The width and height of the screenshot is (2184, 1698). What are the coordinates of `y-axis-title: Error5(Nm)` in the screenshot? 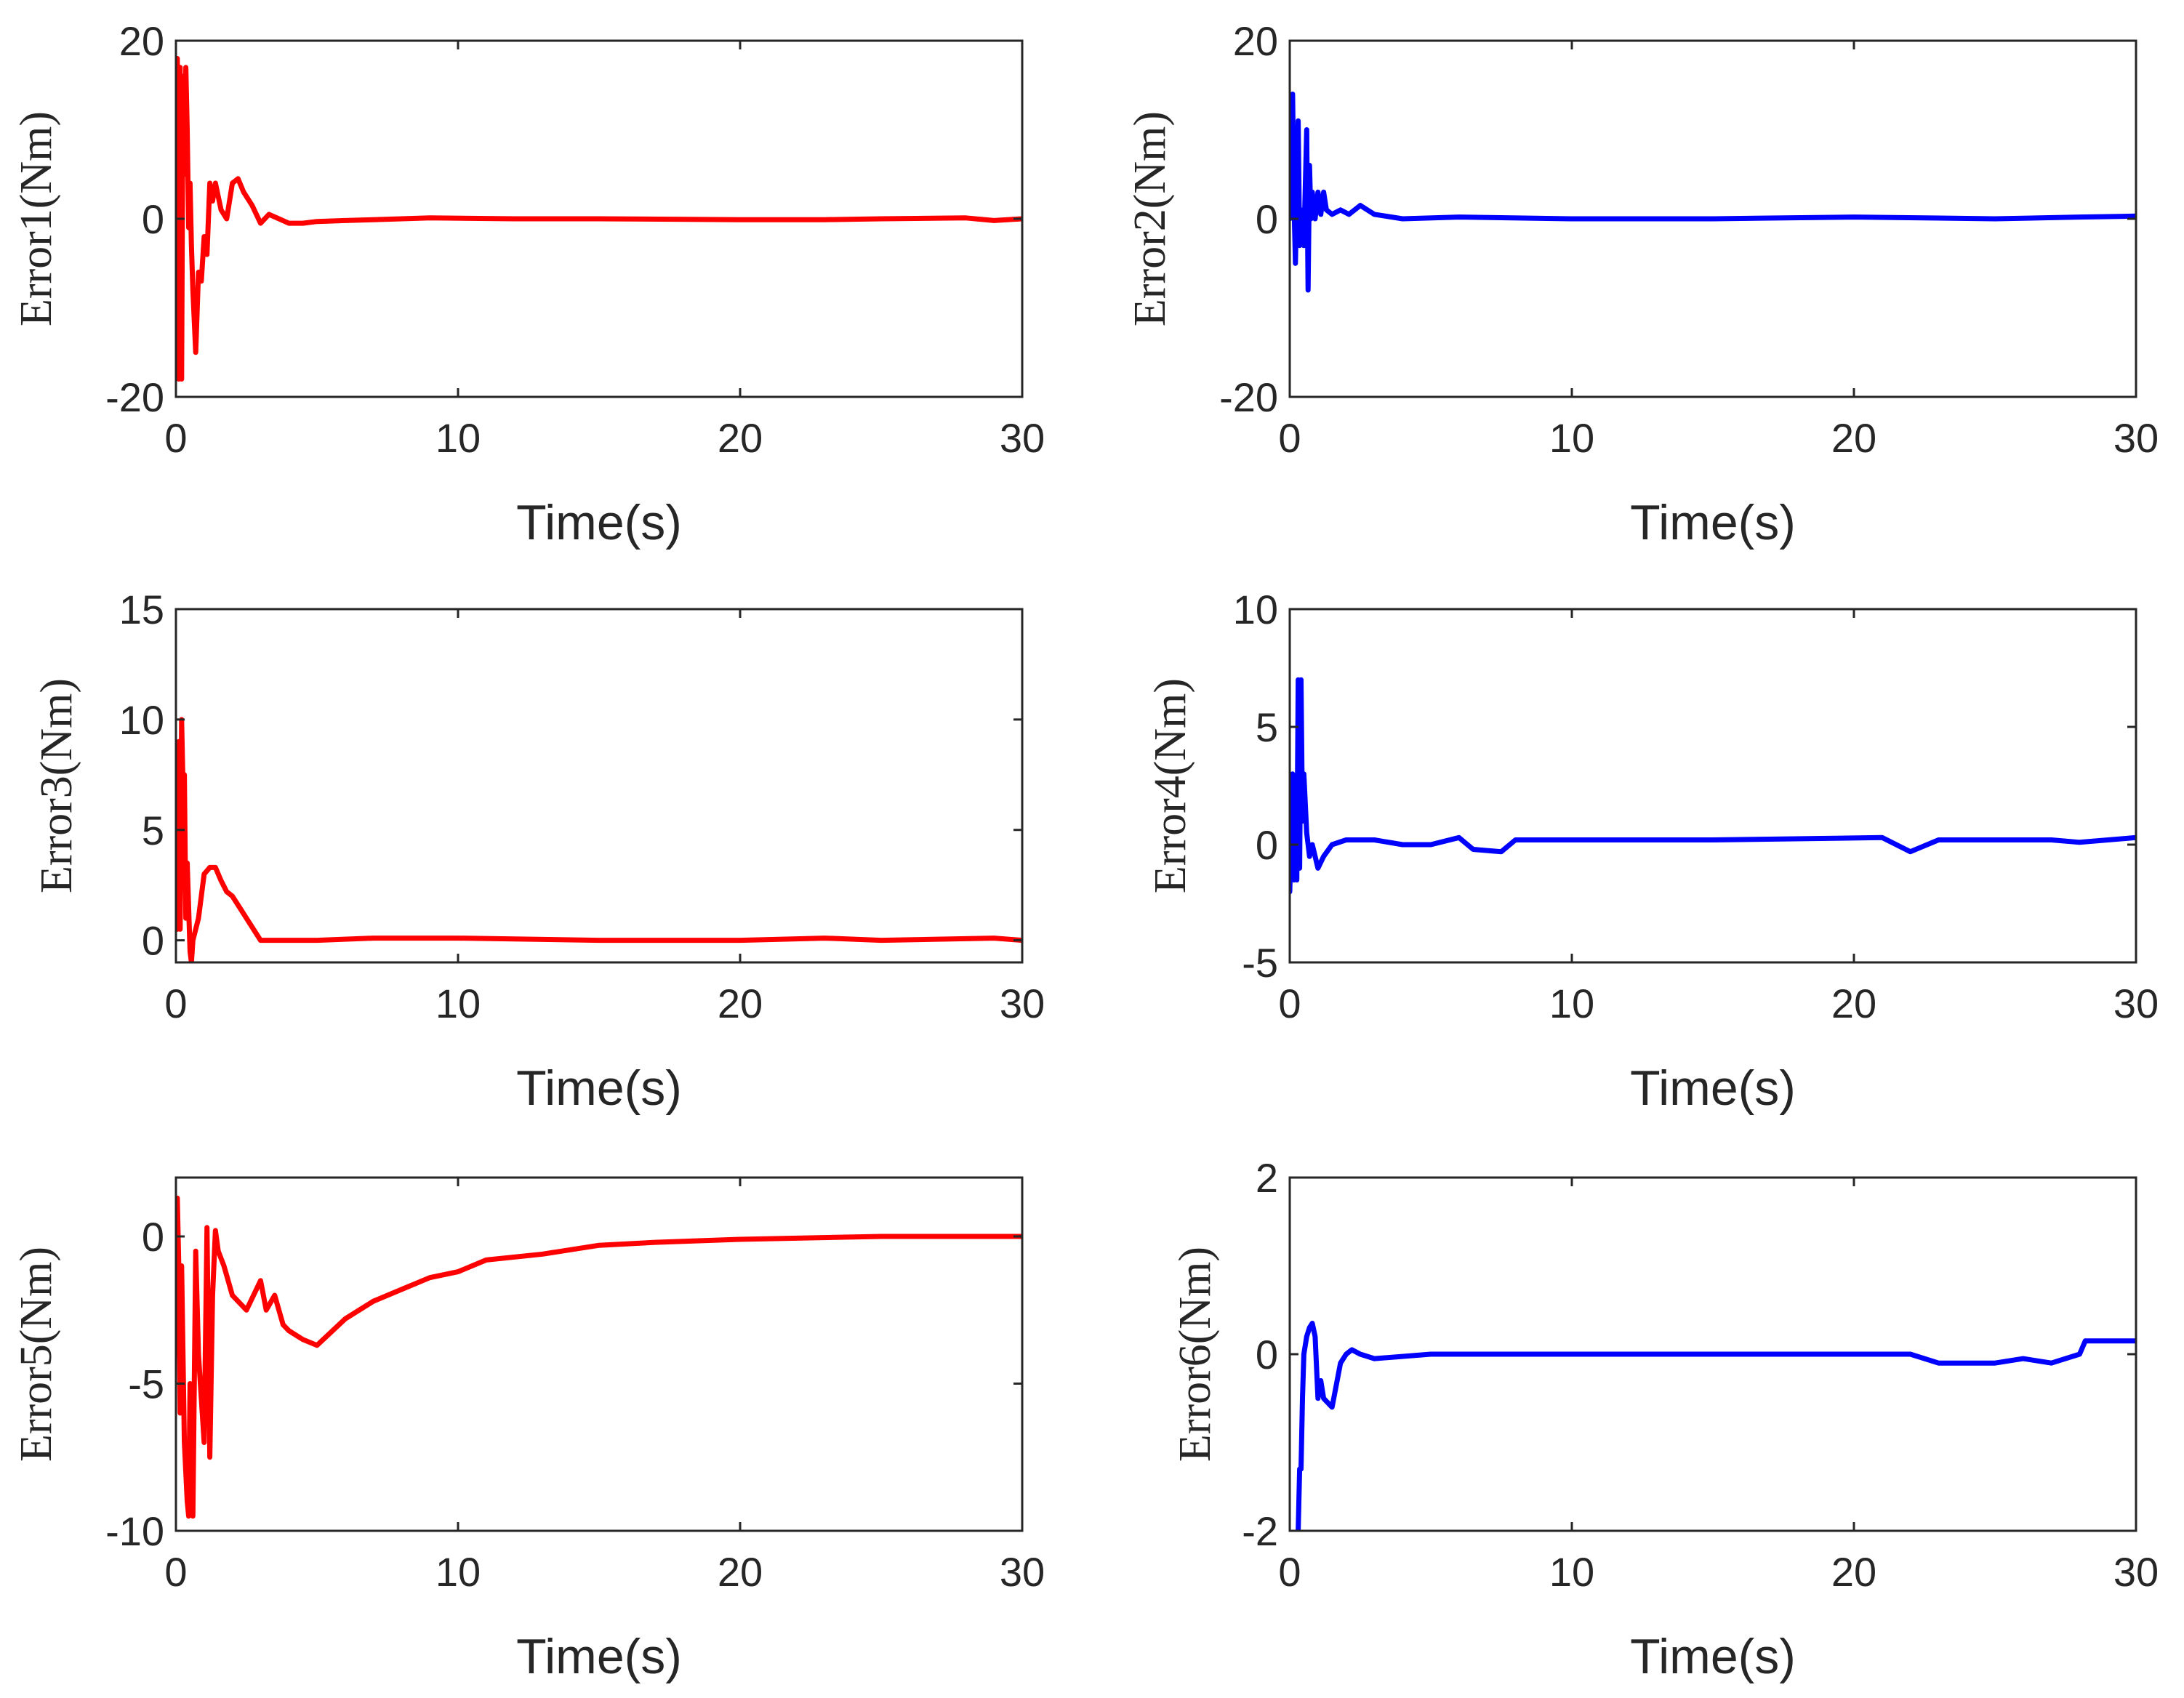 It's located at (36, 1354).